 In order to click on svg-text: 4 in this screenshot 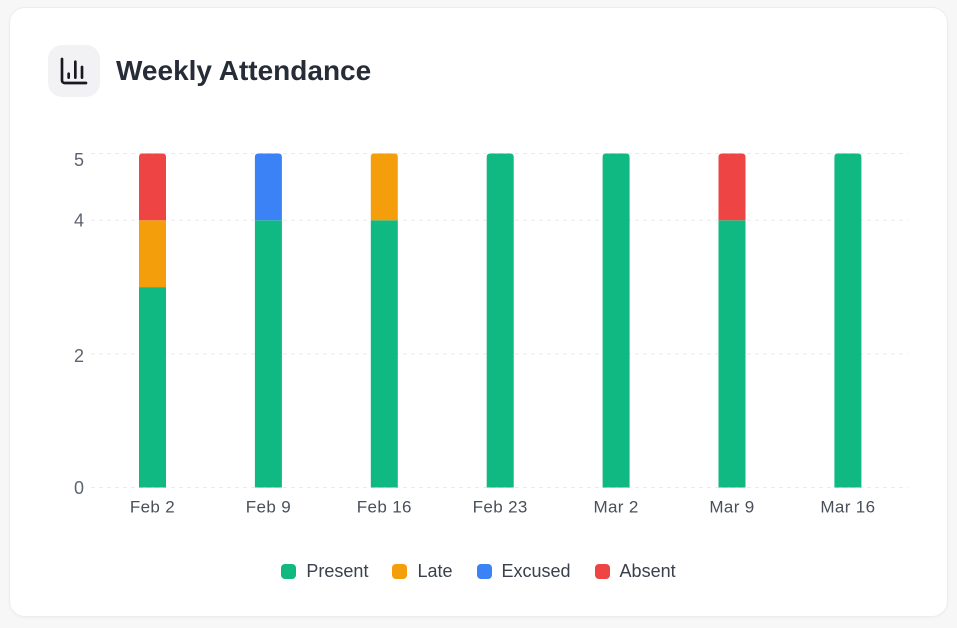, I will do `click(79, 221)`.